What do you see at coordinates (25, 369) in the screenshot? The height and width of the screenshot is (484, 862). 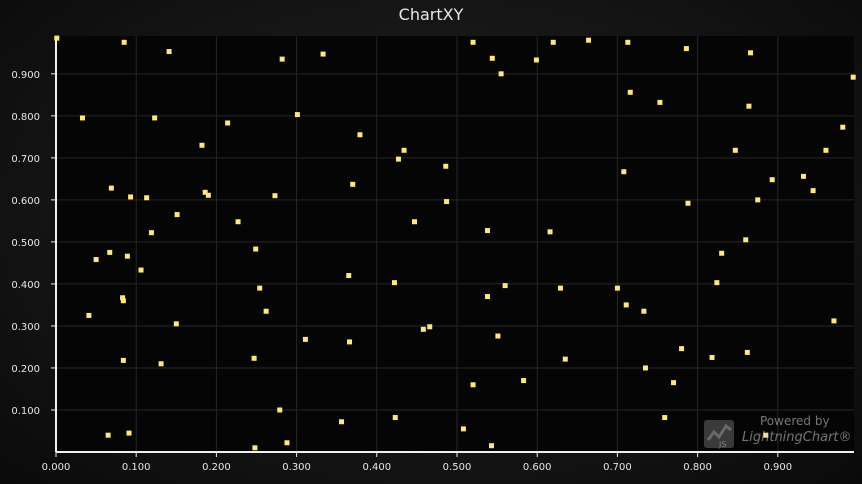 I see `y-tick-label: 0.200` at bounding box center [25, 369].